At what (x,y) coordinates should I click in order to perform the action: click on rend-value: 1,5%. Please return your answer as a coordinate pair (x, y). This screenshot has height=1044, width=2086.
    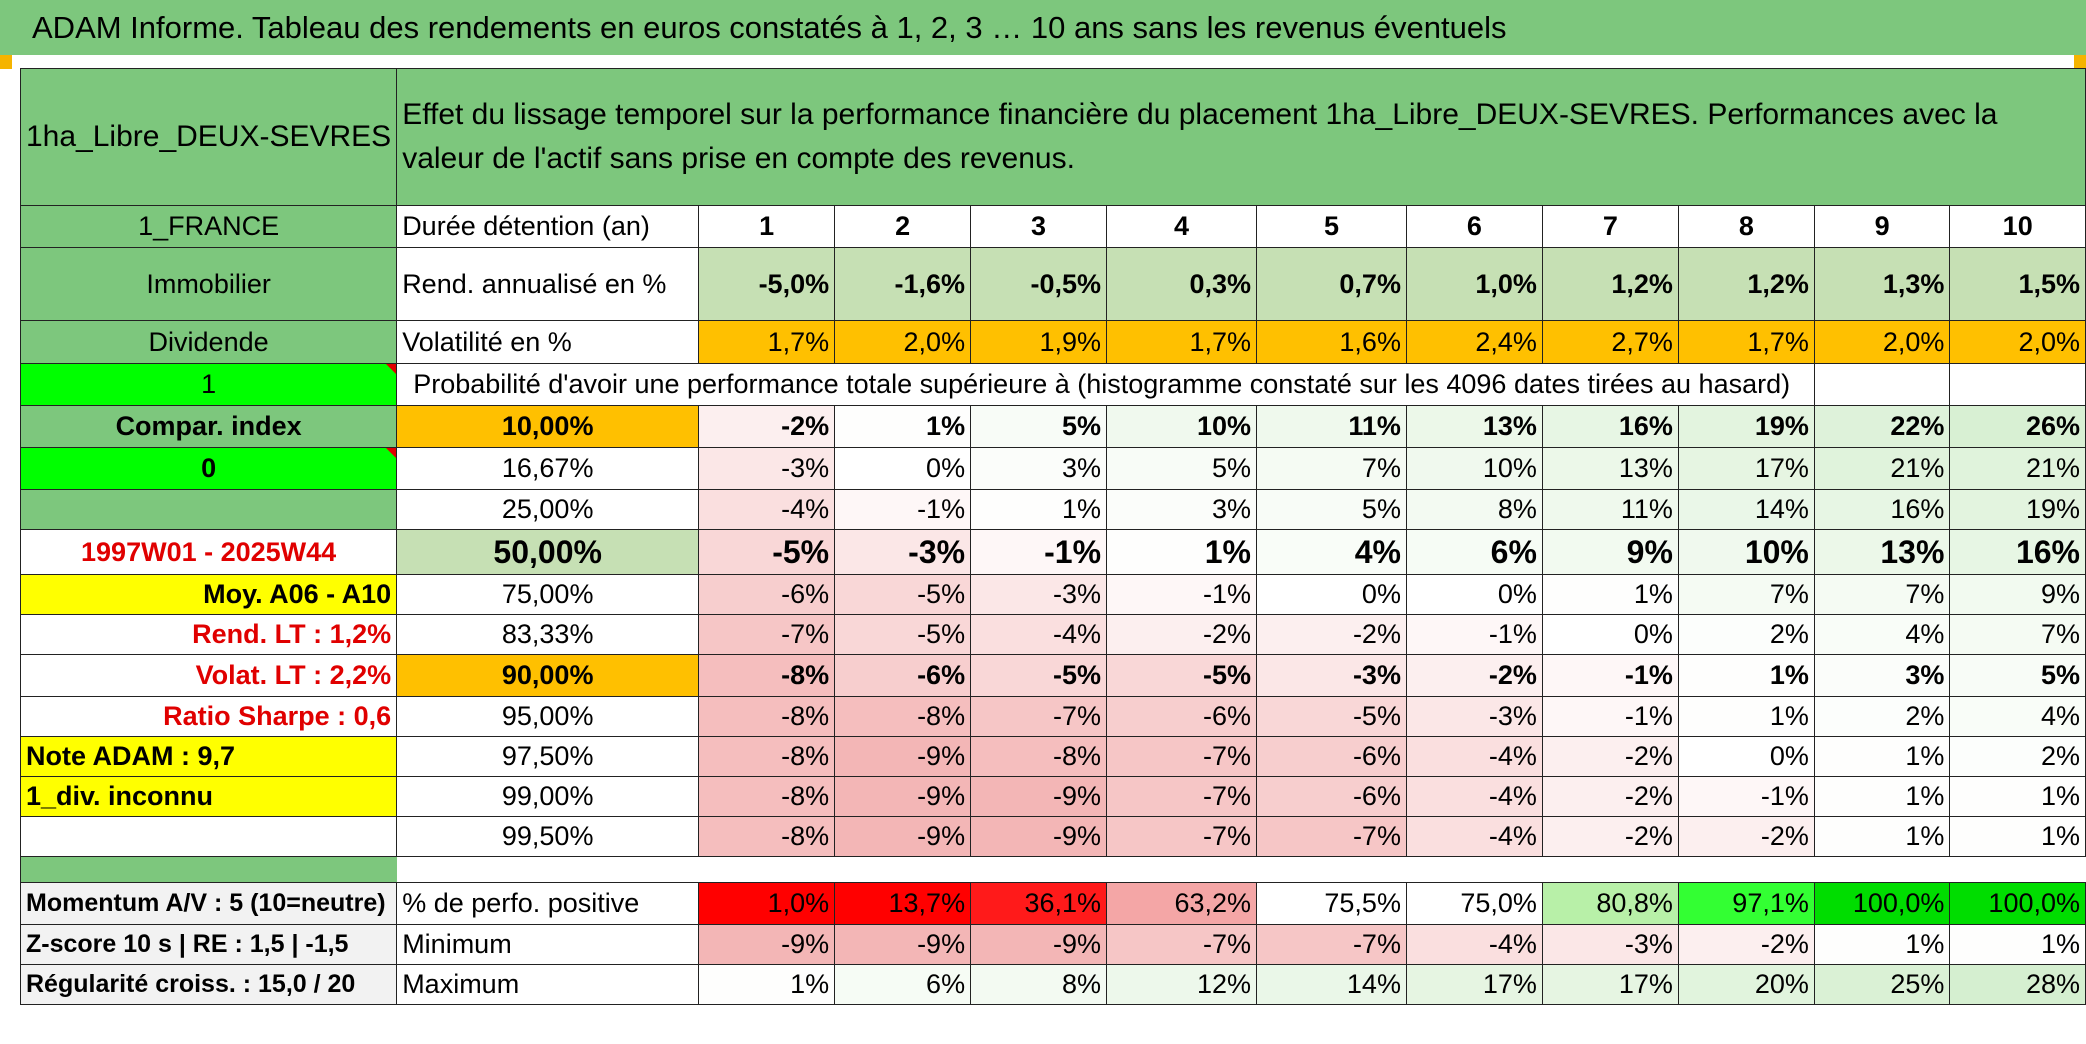
    Looking at the image, I should click on (2017, 284).